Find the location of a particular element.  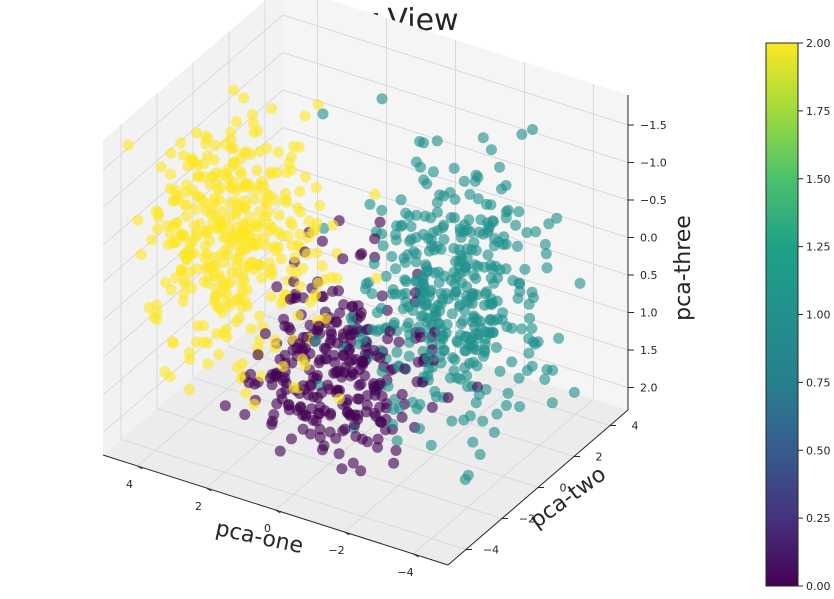

y-gridline-floor is located at coordinates (329, 463).